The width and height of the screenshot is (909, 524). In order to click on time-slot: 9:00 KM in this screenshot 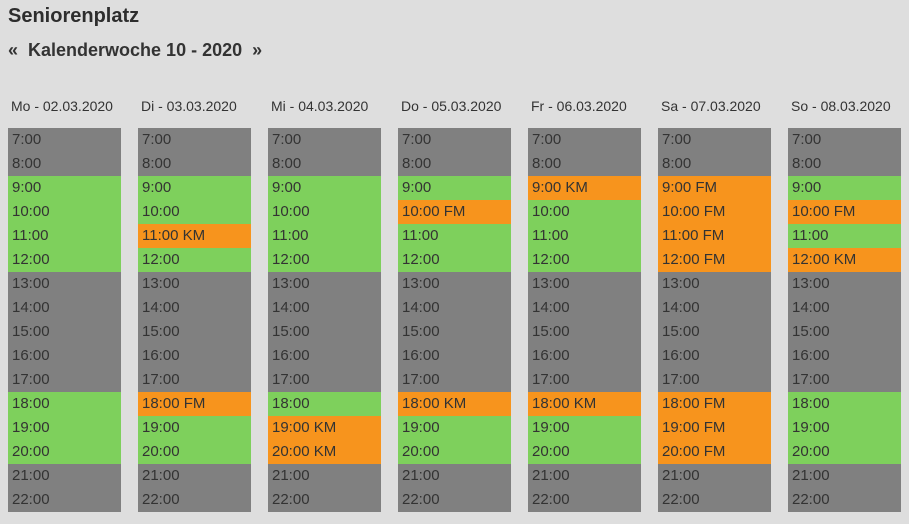, I will do `click(584, 188)`.